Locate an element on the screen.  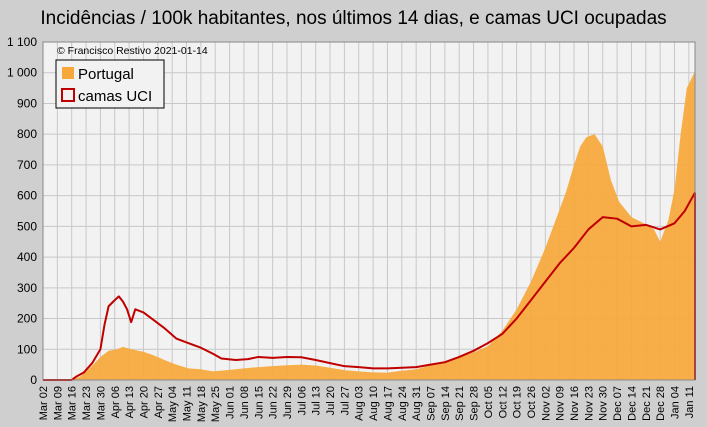
x-tick-label: Aug 10 is located at coordinates (374, 403).